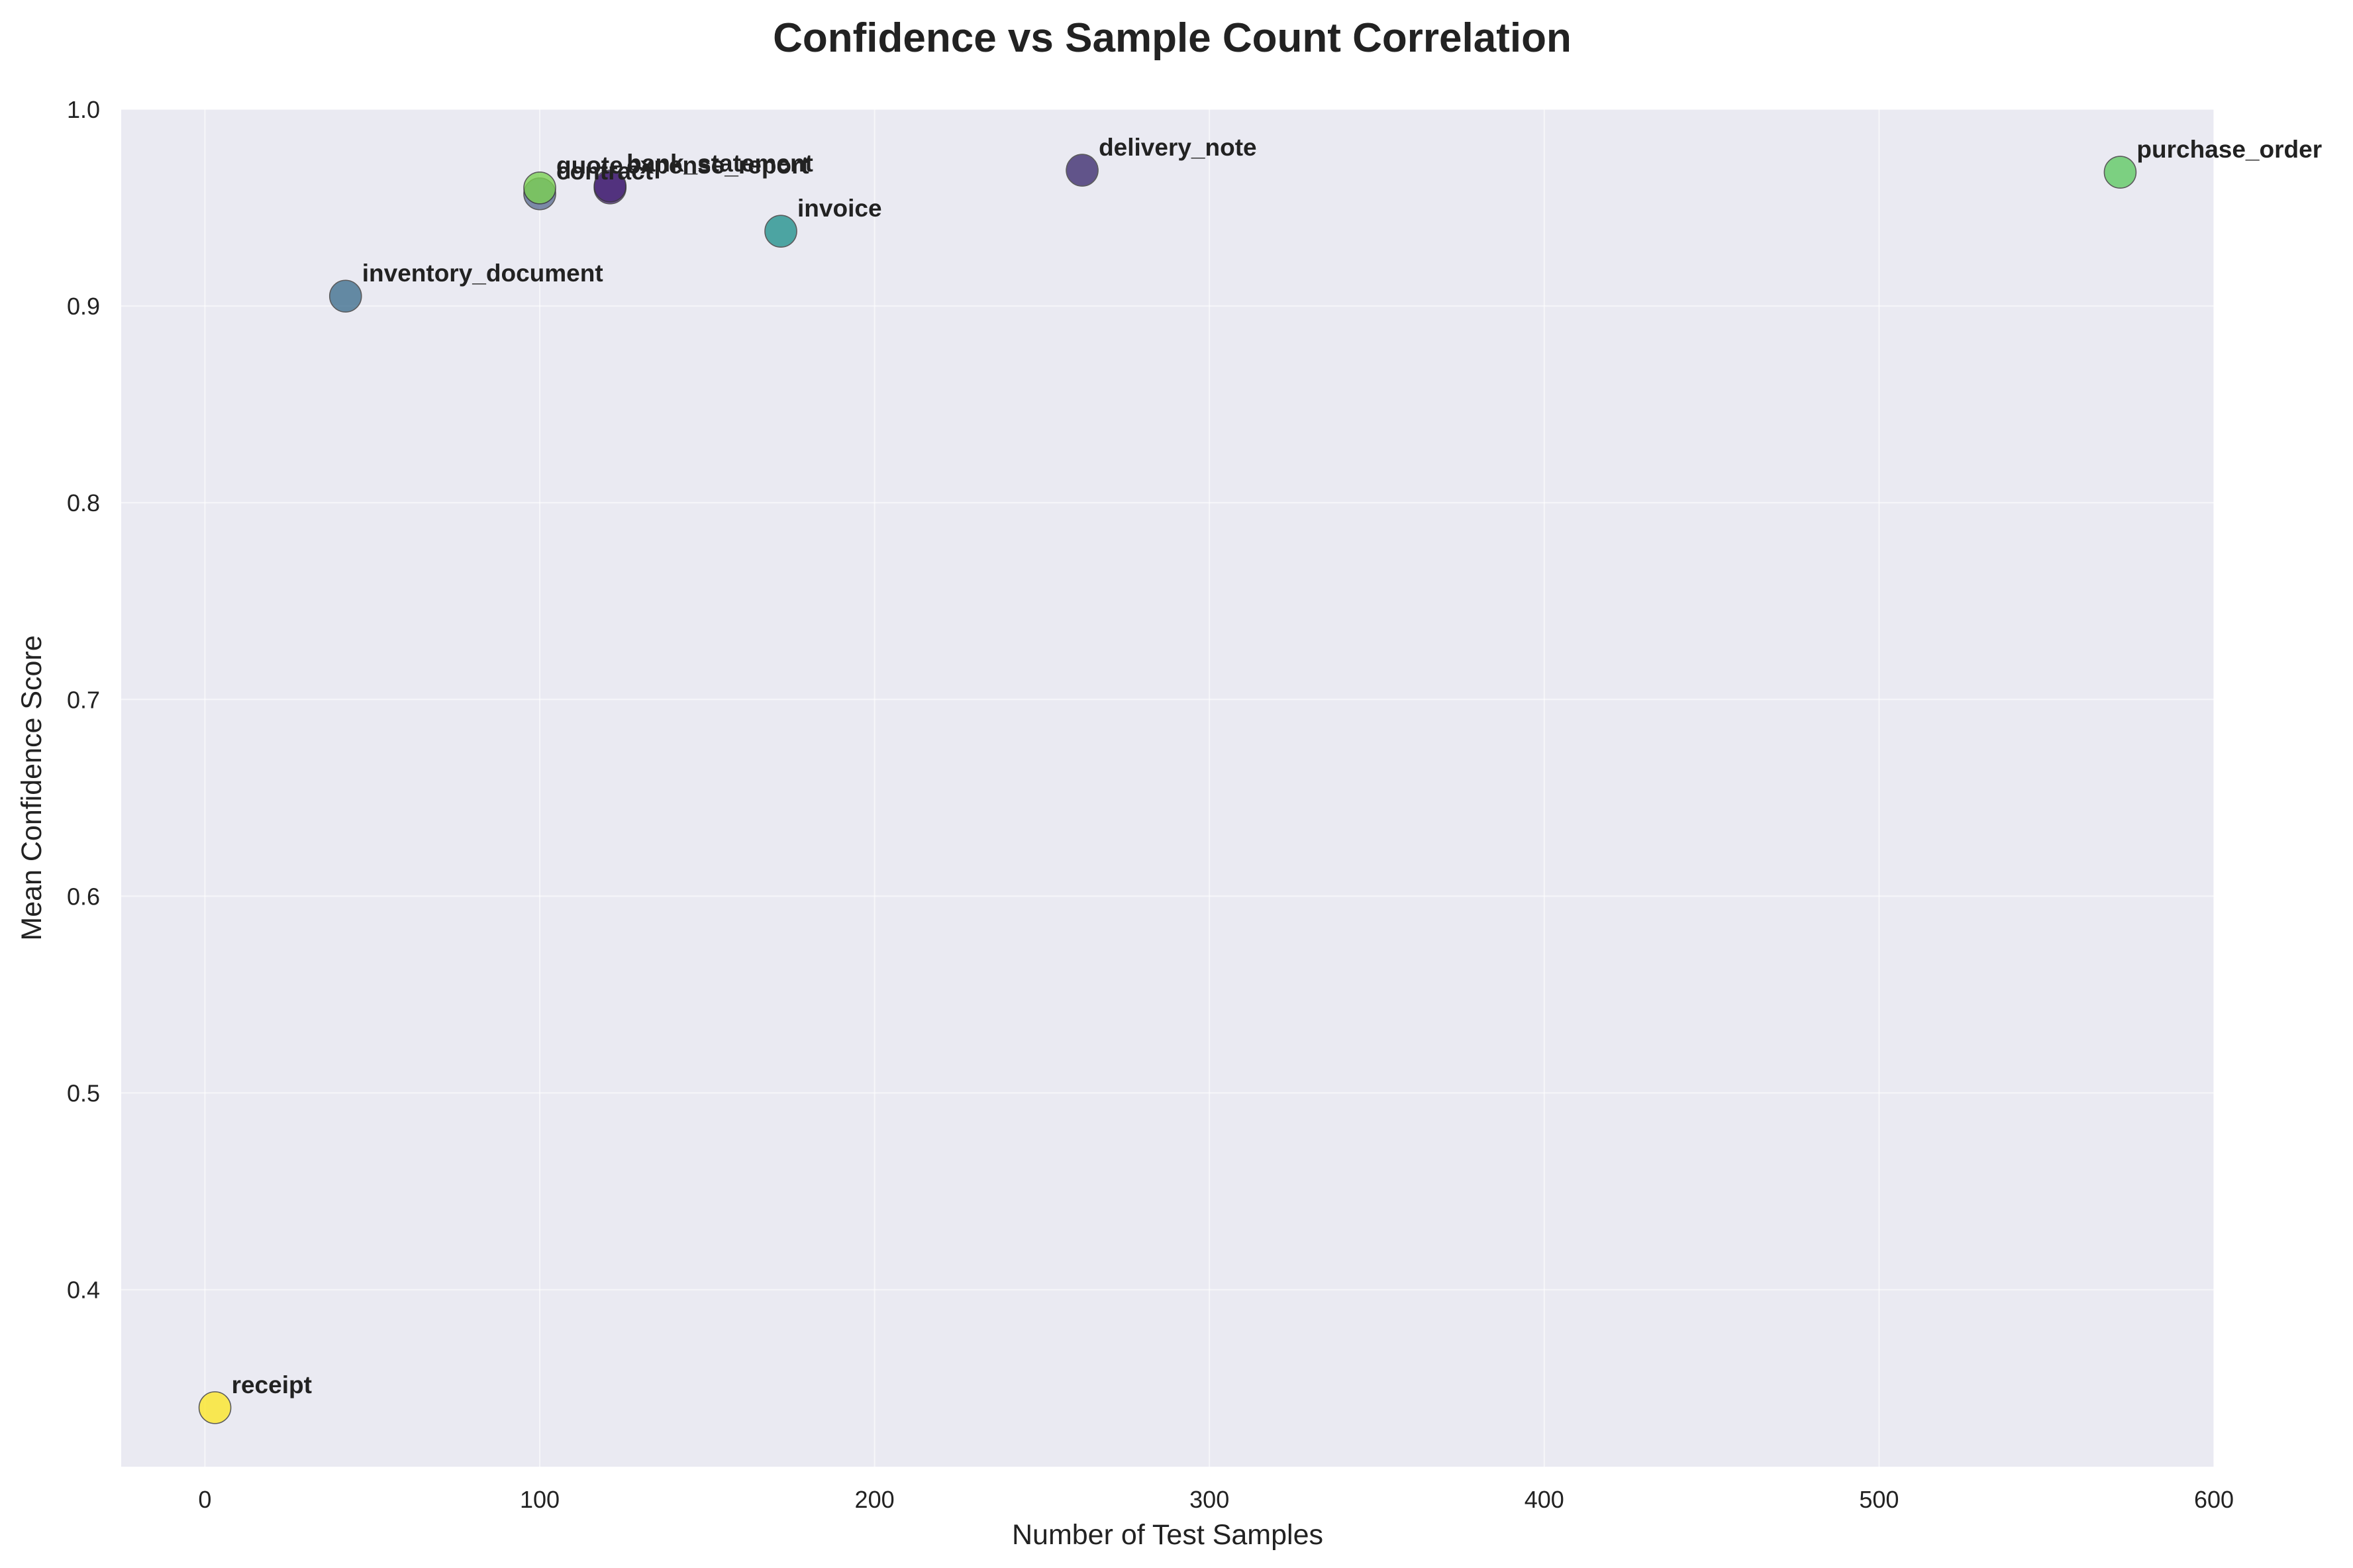 Image resolution: width=2353 pixels, height=1568 pixels. What do you see at coordinates (1178, 147) in the screenshot?
I see `point-label: delivery_note` at bounding box center [1178, 147].